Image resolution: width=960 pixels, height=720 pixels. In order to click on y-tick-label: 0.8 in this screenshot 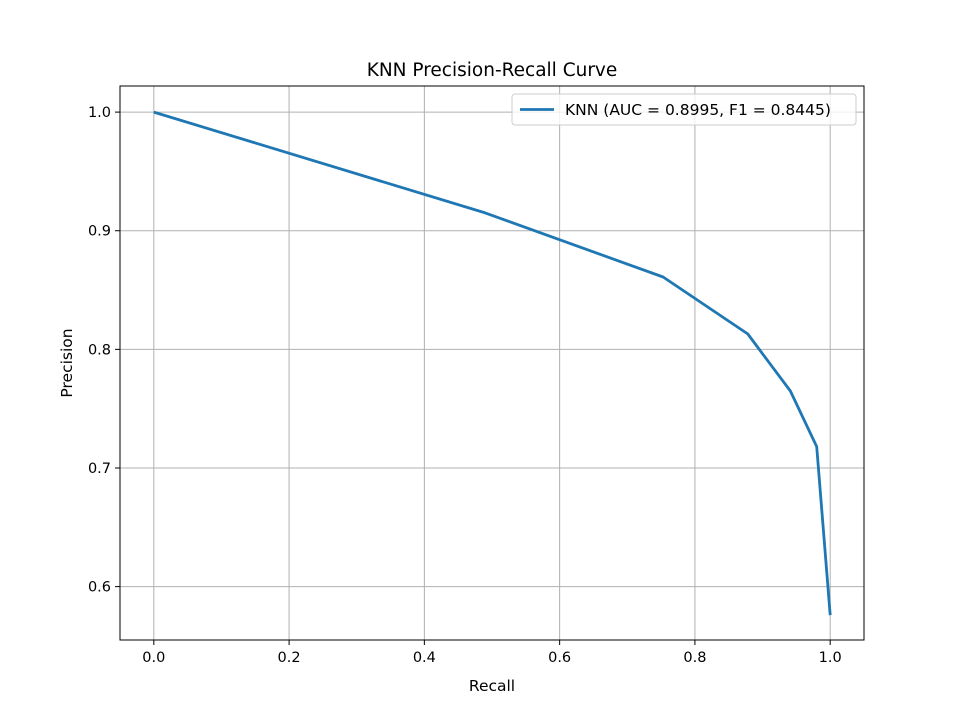, I will do `click(99, 350)`.